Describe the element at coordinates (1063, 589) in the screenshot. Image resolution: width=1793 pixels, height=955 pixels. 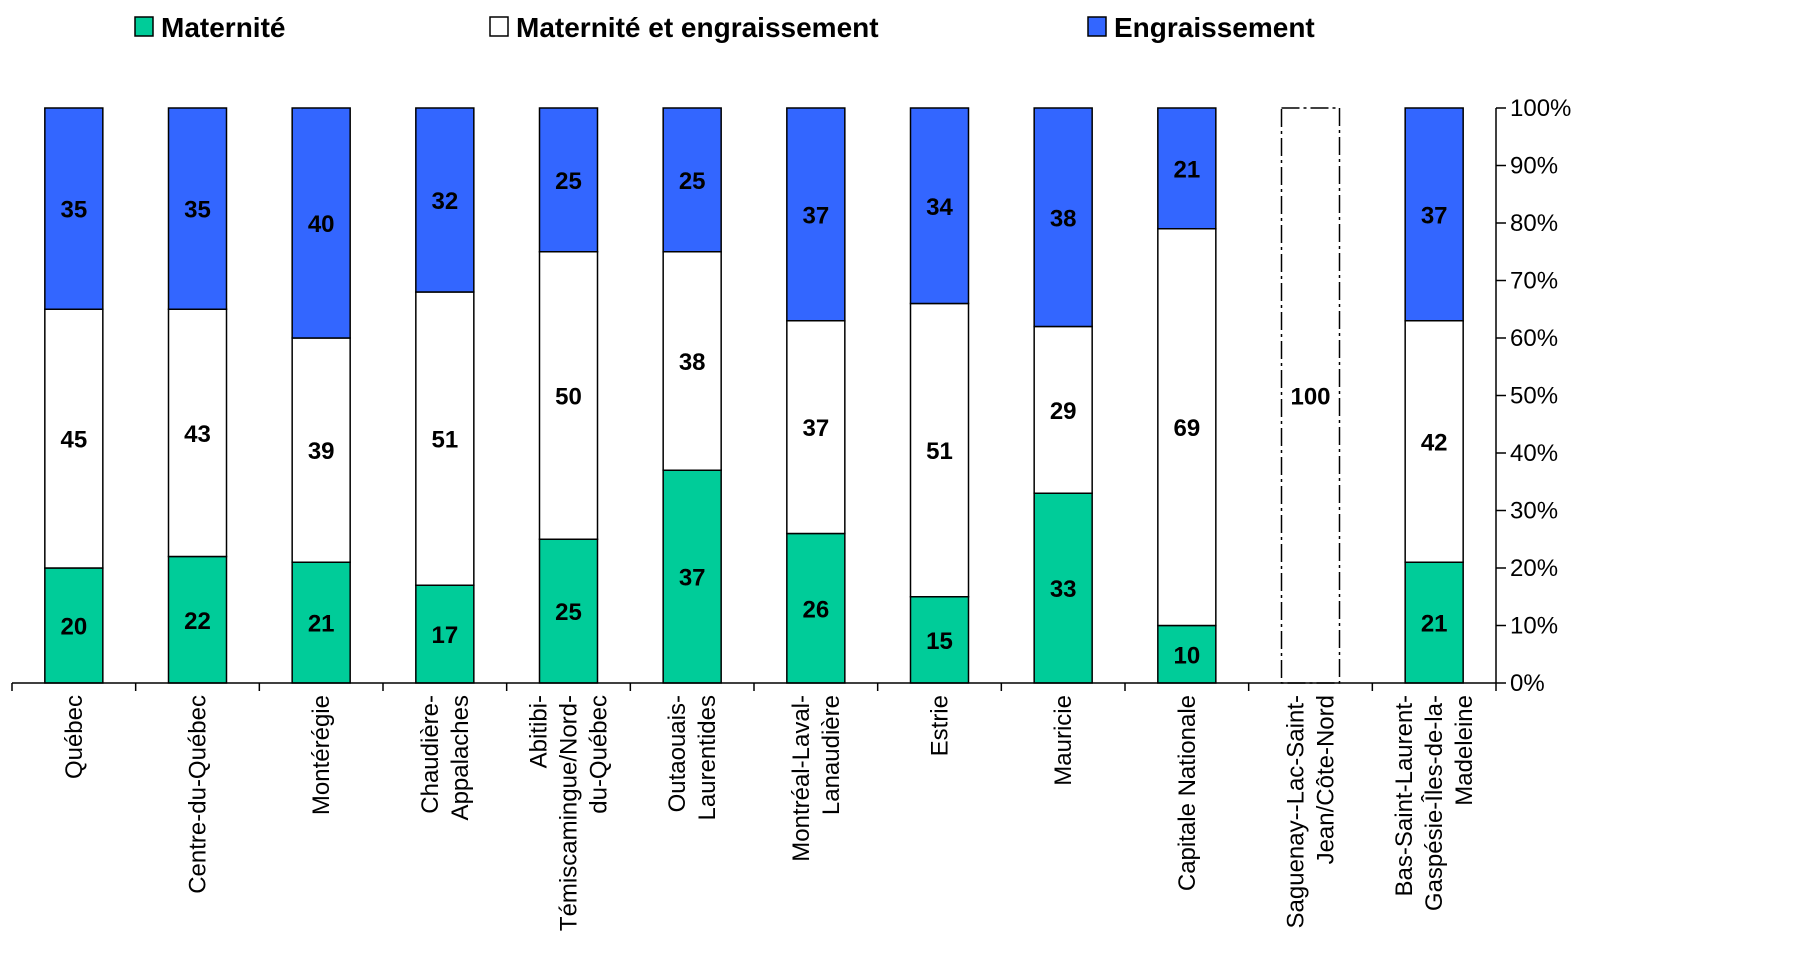
I see `data-label: 33` at that location.